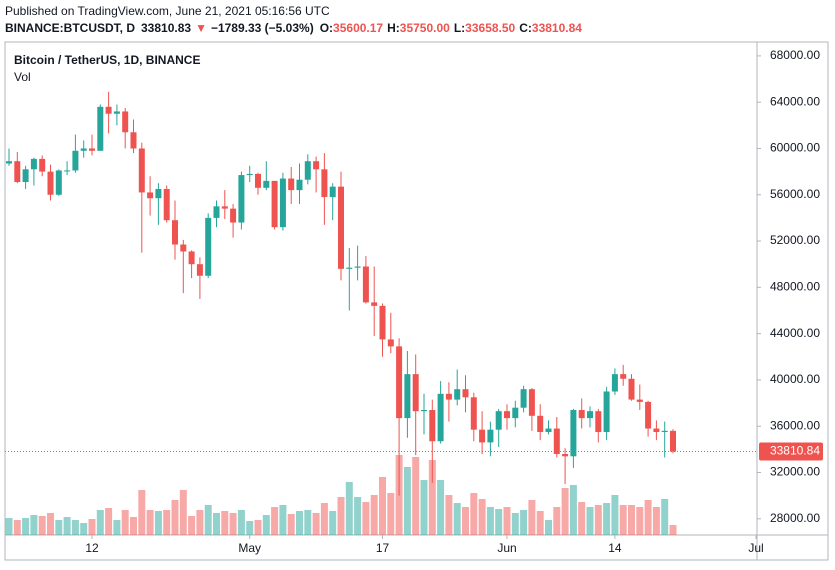 The image size is (835, 570). Describe the element at coordinates (557, 28) in the screenshot. I see `c-value: 33810.84` at that location.